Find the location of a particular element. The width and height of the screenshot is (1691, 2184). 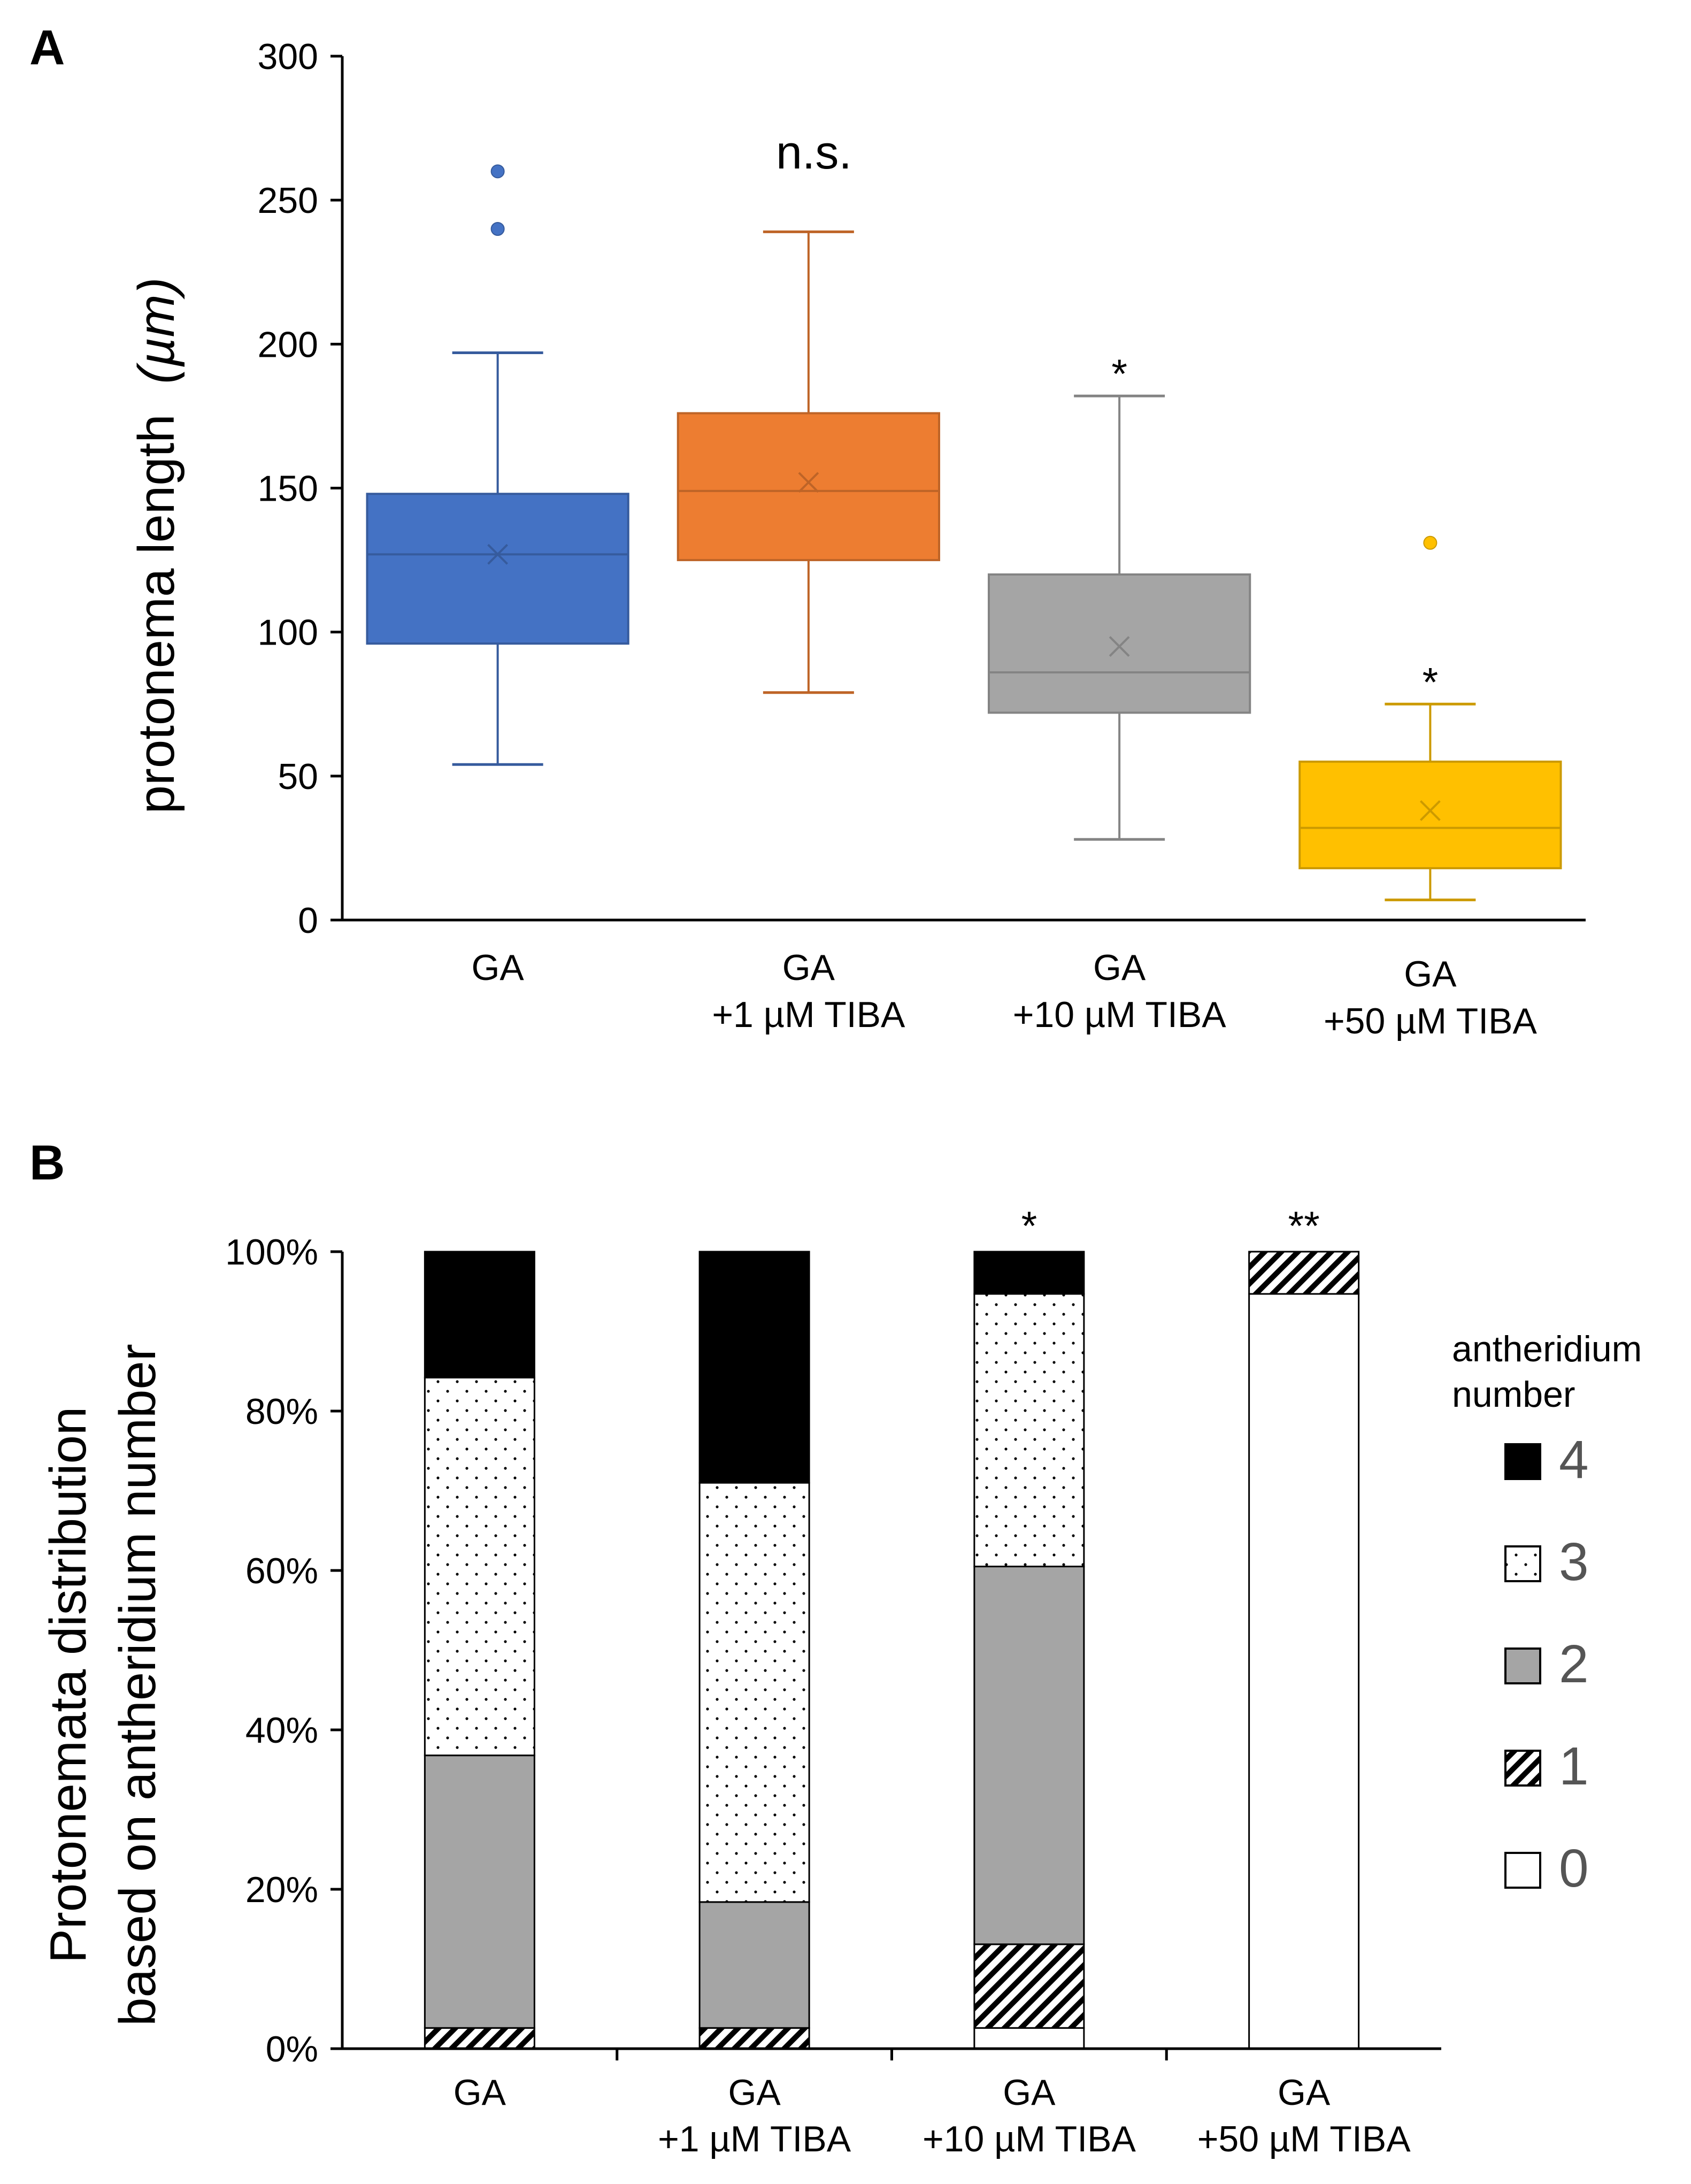

legend-title-line2: number is located at coordinates (1513, 1395).